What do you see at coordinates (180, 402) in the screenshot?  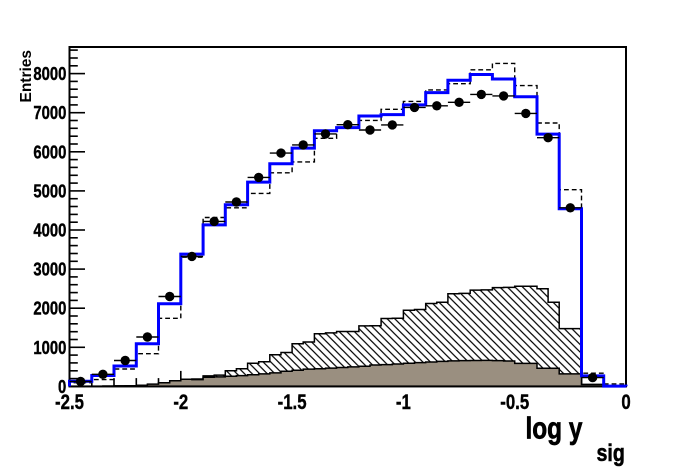 I see `svg-text: -2` at bounding box center [180, 402].